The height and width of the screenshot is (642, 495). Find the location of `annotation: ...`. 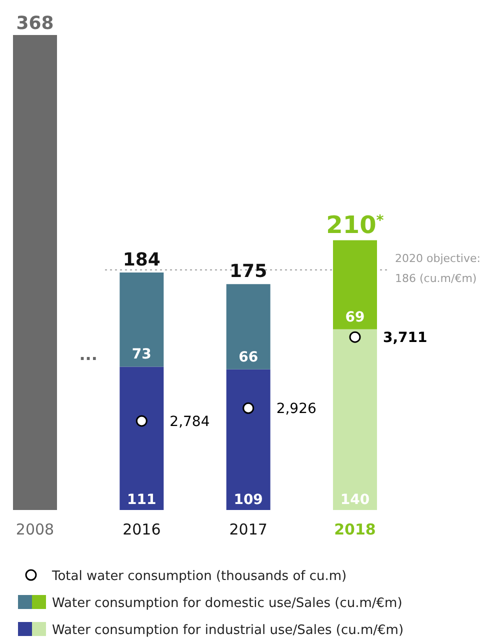

annotation: ... is located at coordinates (88, 354).